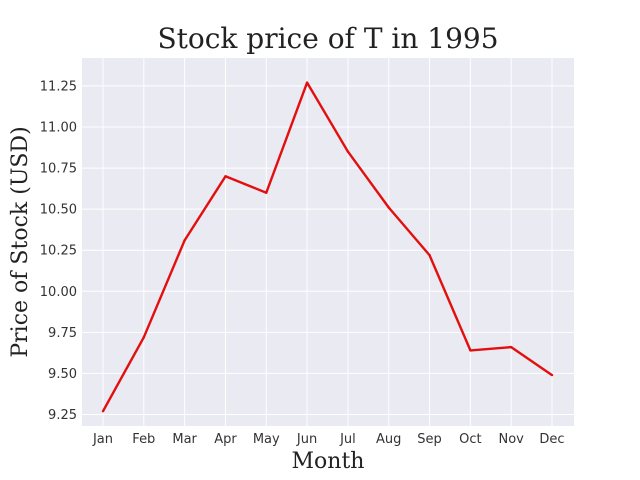 This screenshot has width=640, height=480. Describe the element at coordinates (328, 461) in the screenshot. I see `x-axis-label: Month` at that location.